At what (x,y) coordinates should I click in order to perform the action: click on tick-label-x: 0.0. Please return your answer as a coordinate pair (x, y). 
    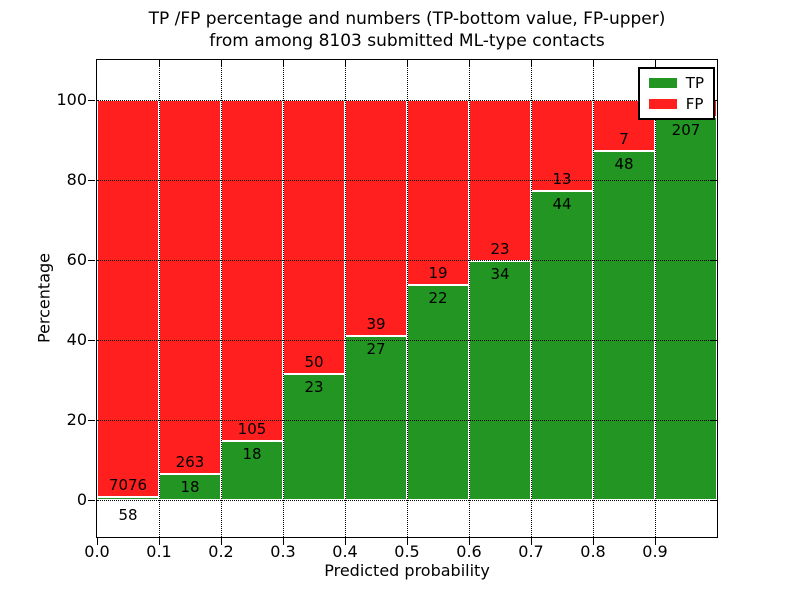
    Looking at the image, I should click on (97, 551).